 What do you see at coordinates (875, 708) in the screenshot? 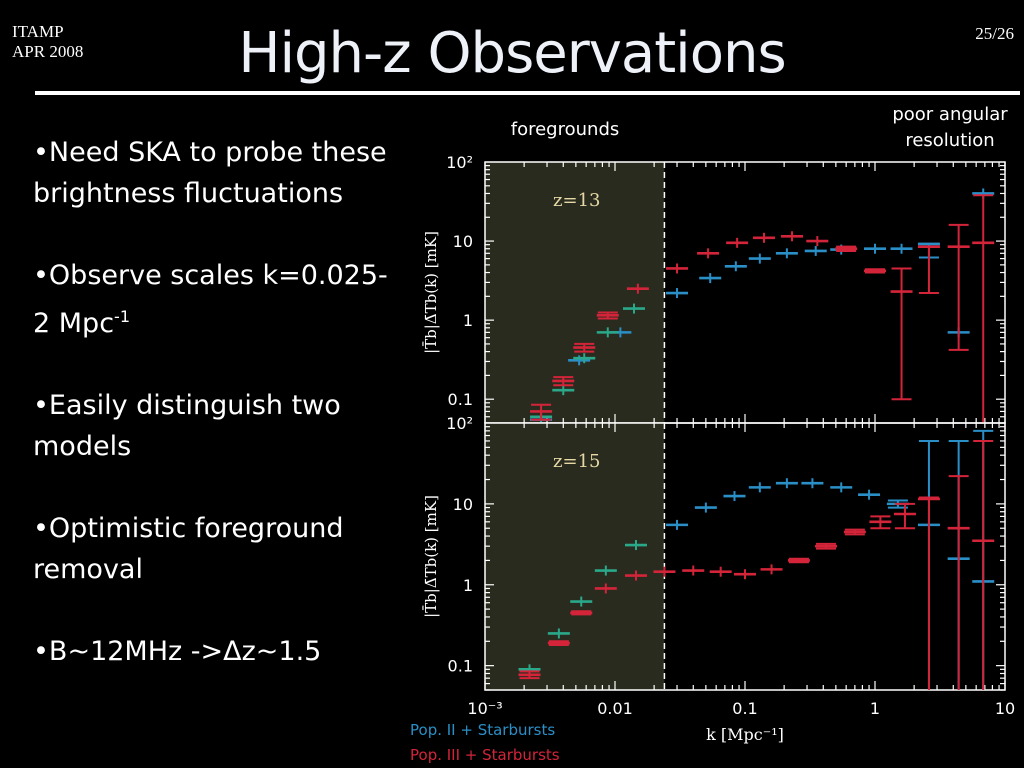
I see `x-tick-label: 1` at bounding box center [875, 708].